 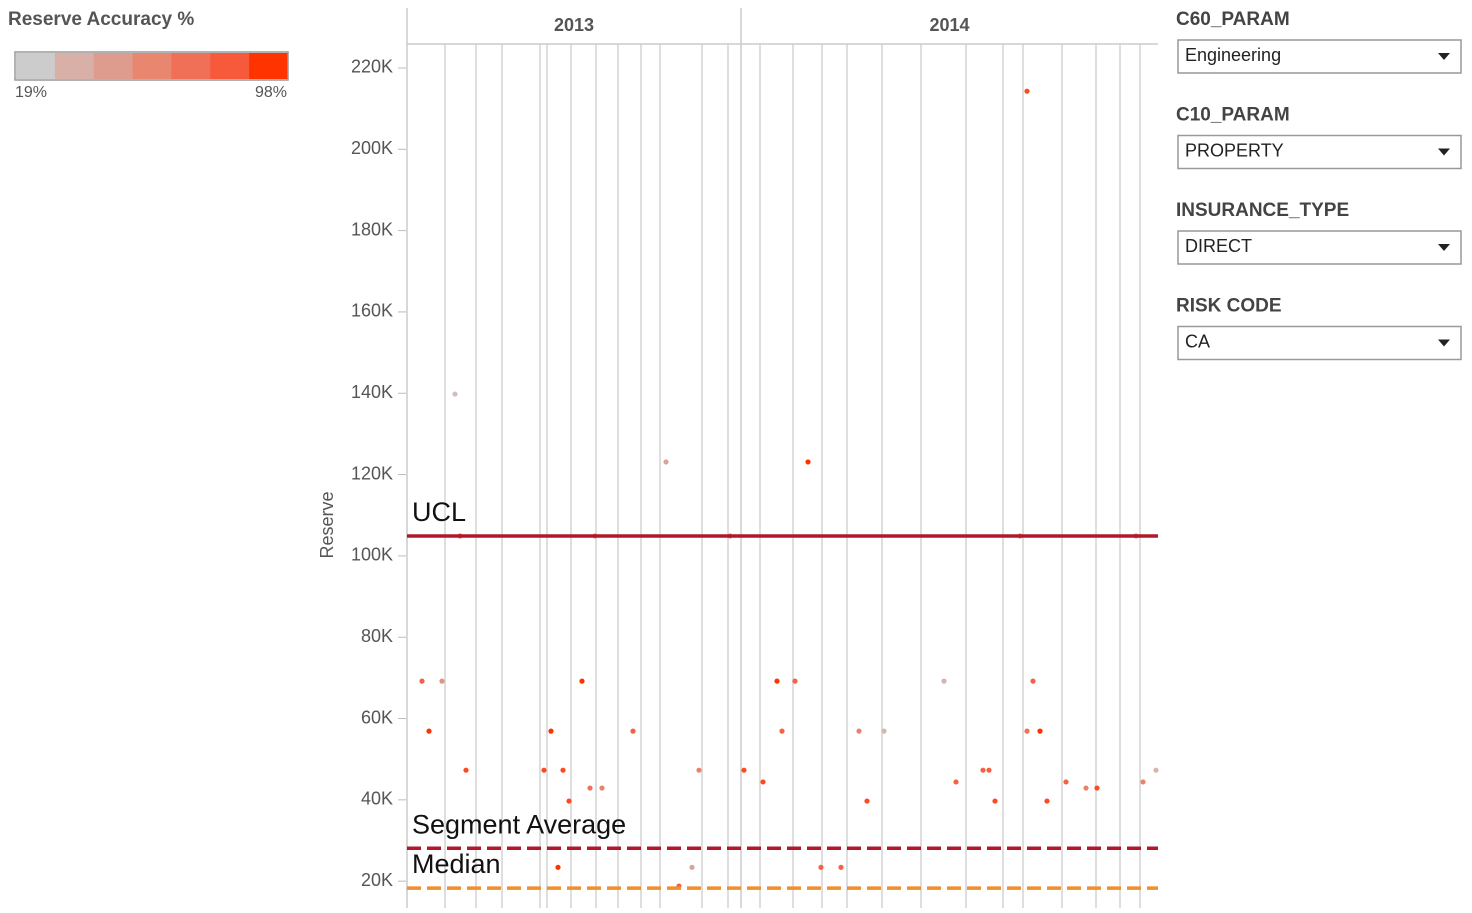 I want to click on legend-max: 98%, so click(x=271, y=92).